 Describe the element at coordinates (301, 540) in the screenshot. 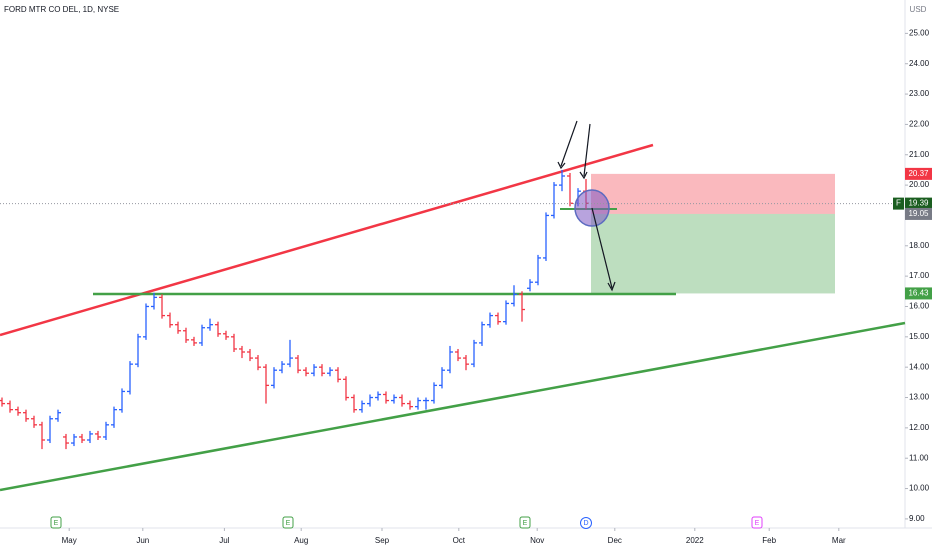

I see `x-tick-label: Aug` at that location.